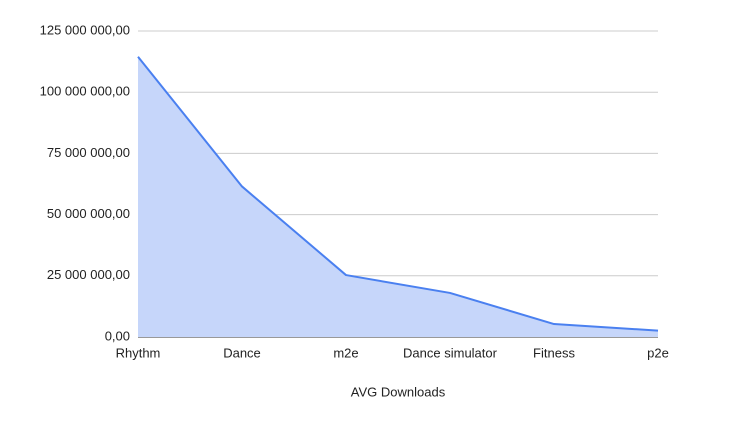 The height and width of the screenshot is (421, 732). I want to click on x-tick-label: Dance, so click(242, 352).